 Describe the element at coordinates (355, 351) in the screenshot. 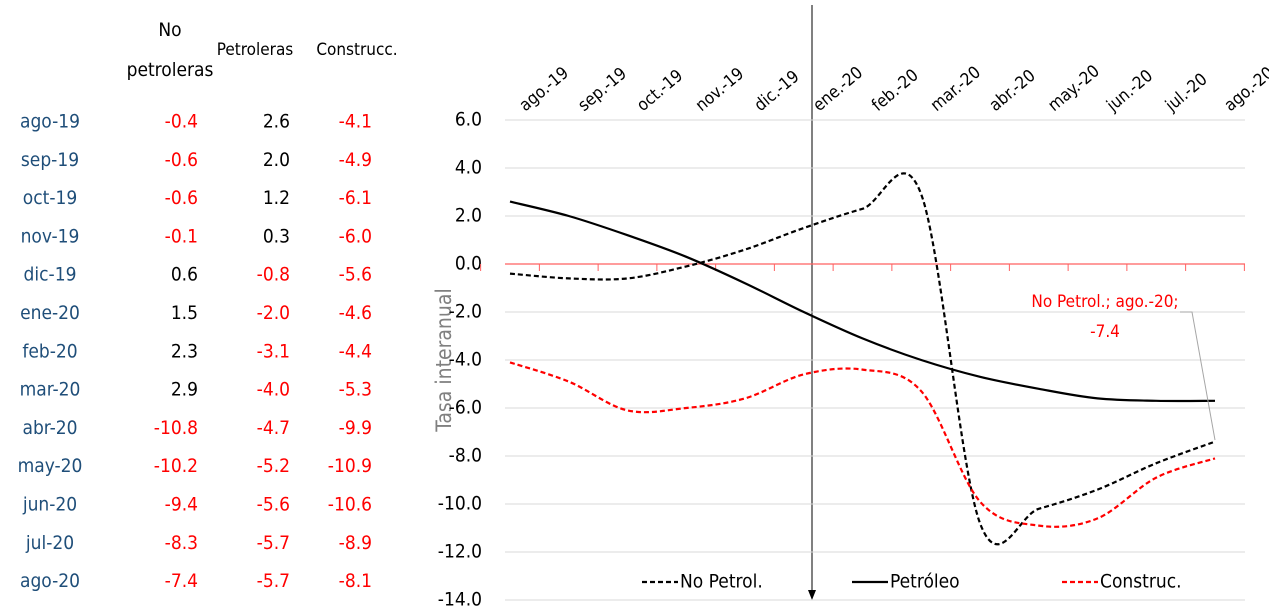

I see `table-cell: -4.4` at that location.